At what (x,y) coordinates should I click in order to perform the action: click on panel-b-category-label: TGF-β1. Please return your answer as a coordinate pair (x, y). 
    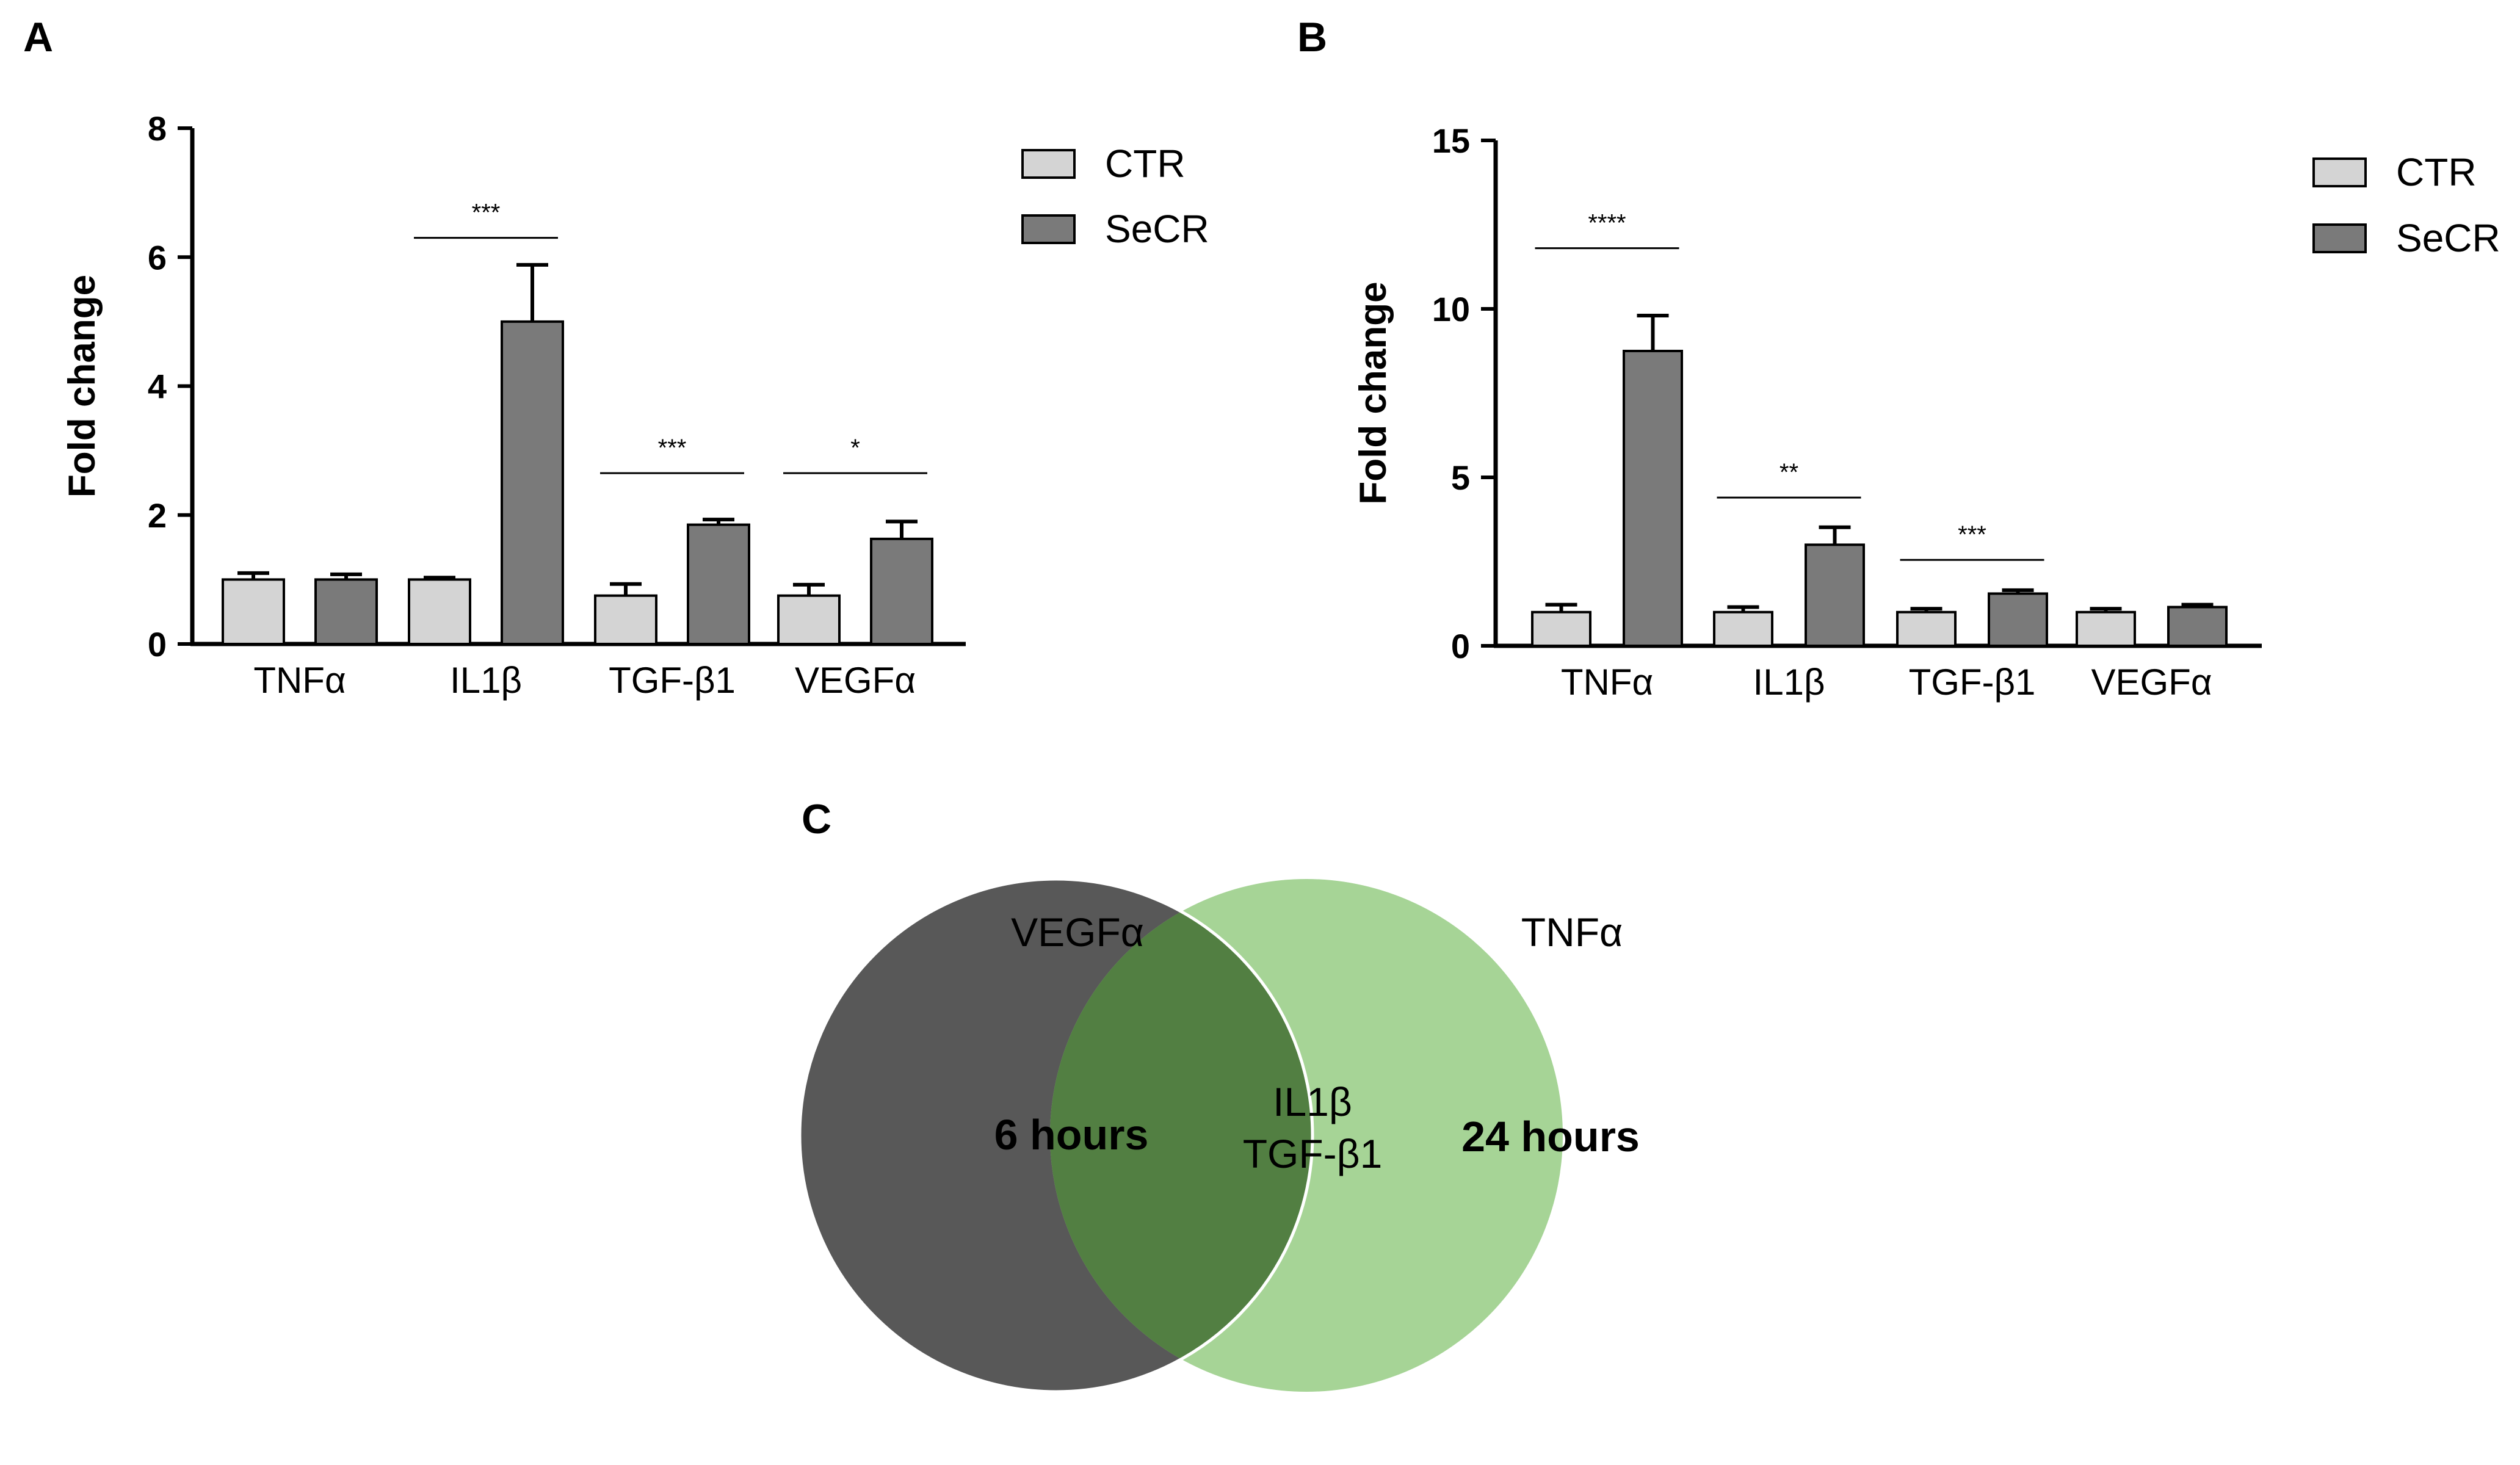
    Looking at the image, I should click on (1972, 682).